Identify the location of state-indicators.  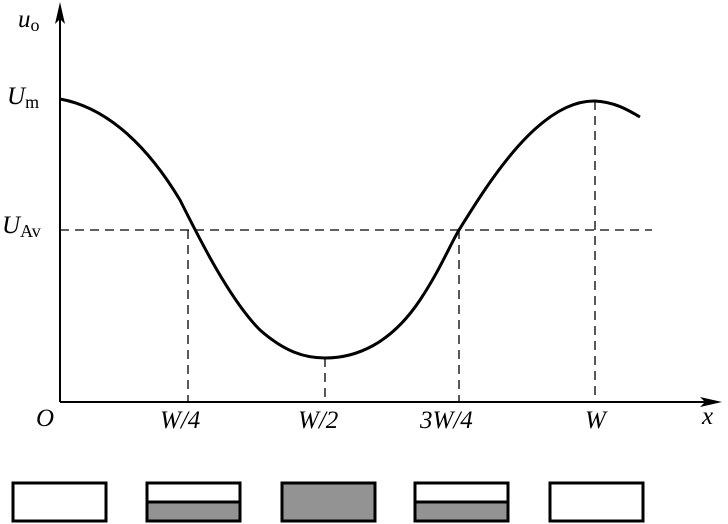
(328, 502).